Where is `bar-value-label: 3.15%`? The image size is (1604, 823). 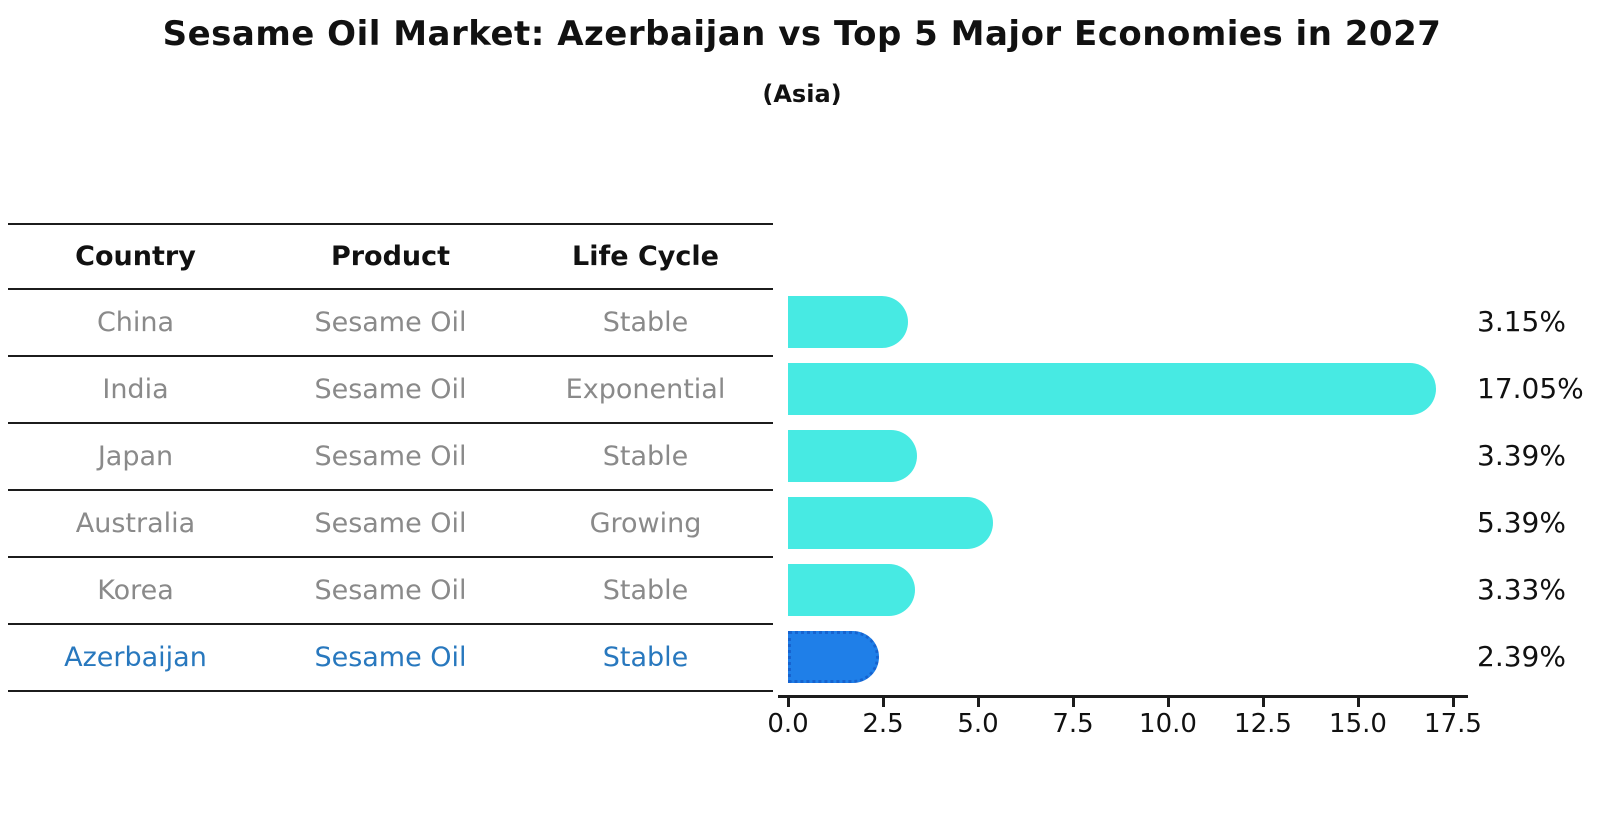
bar-value-label: 3.15% is located at coordinates (1521, 321).